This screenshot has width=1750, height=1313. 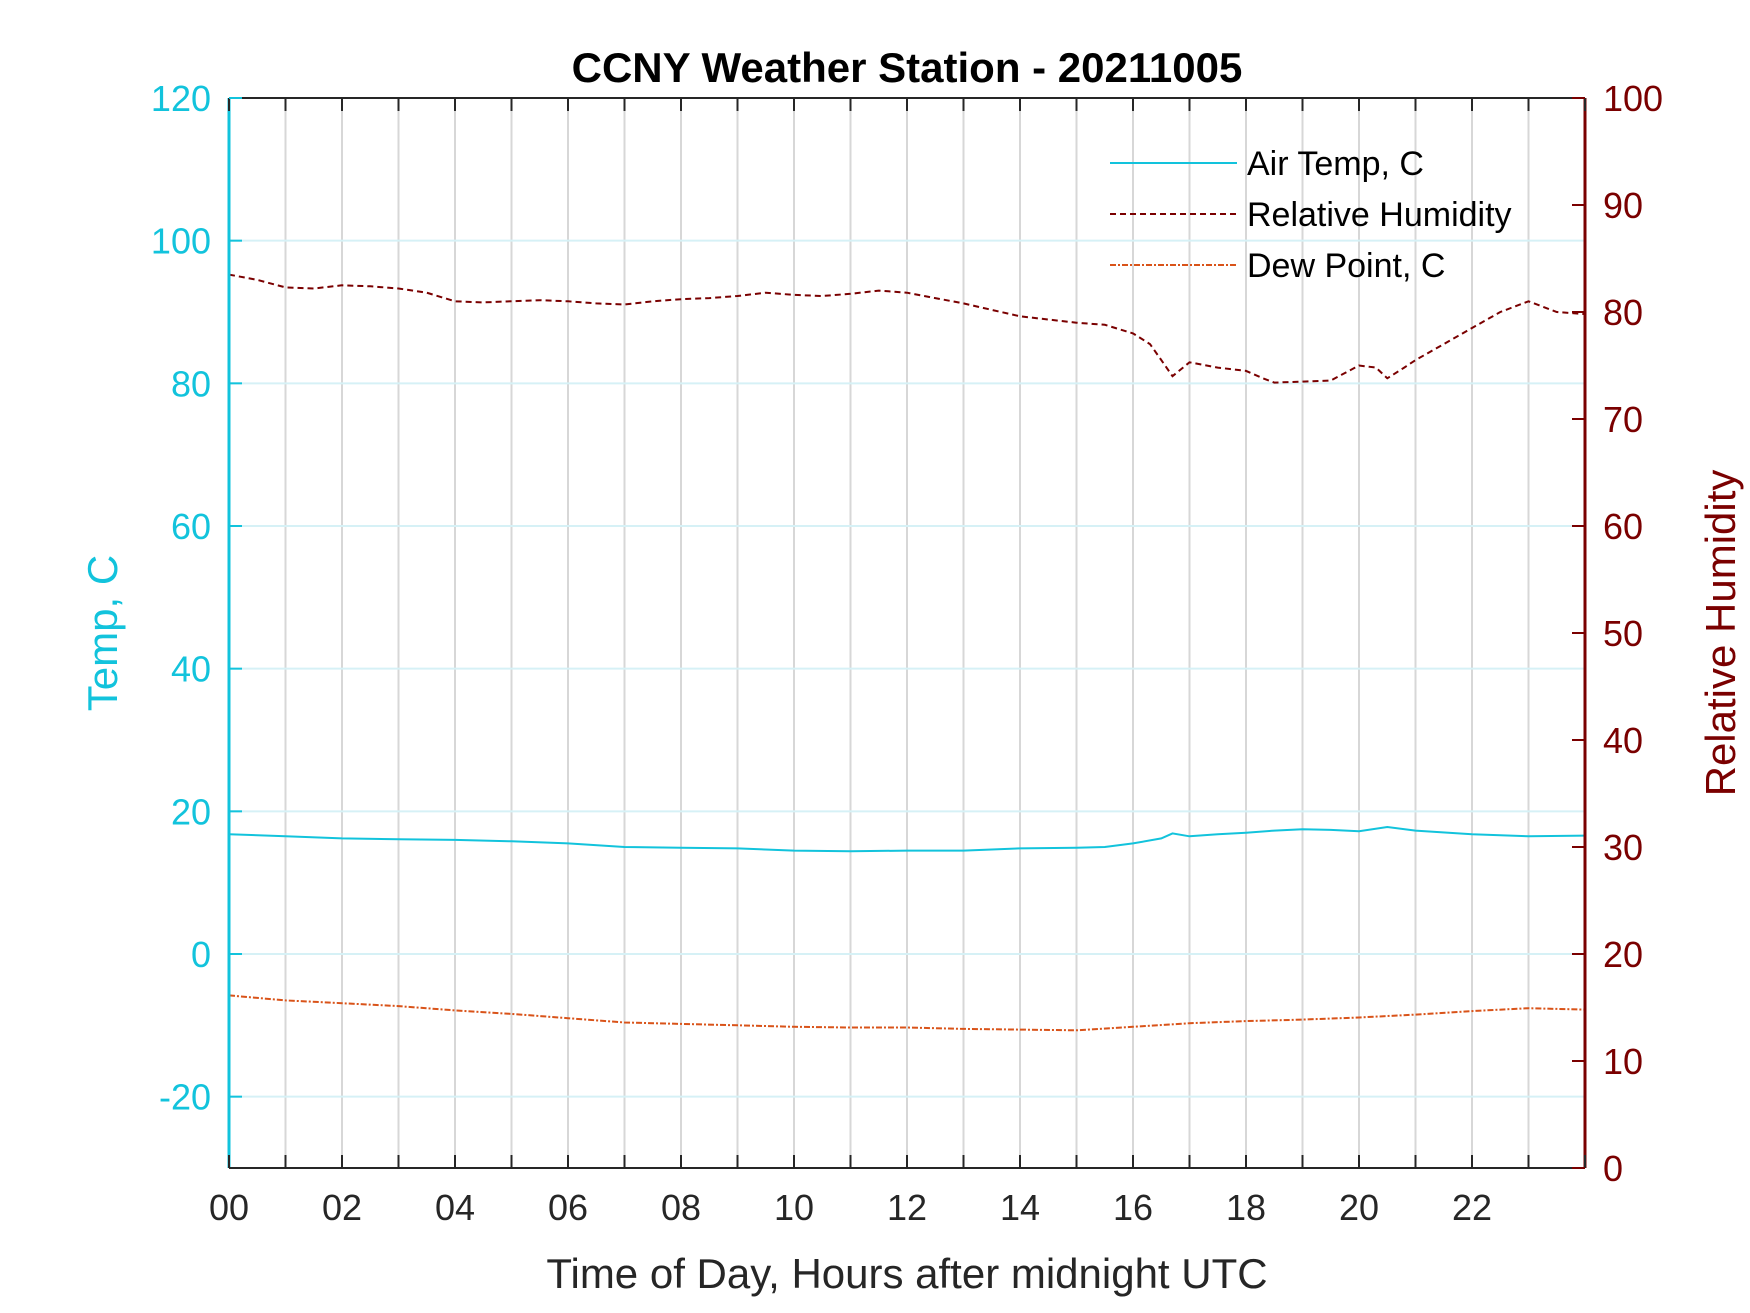 I want to click on right-y-tick-label: 70, so click(x=1623, y=419).